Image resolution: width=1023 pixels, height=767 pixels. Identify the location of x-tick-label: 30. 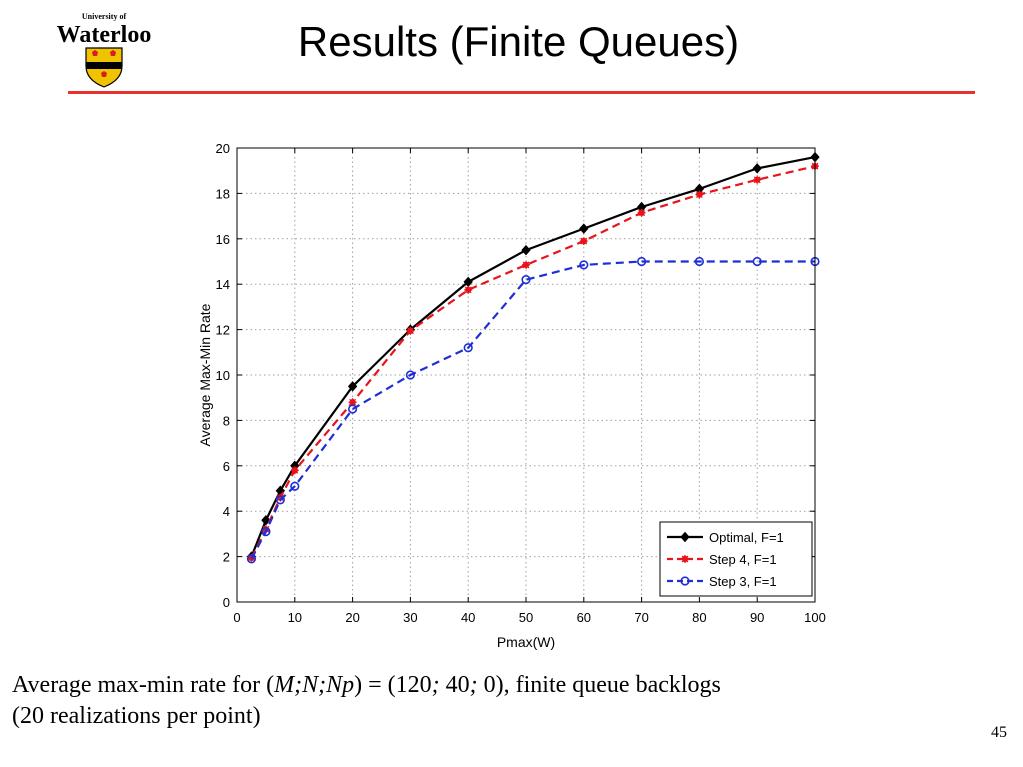
(410, 617).